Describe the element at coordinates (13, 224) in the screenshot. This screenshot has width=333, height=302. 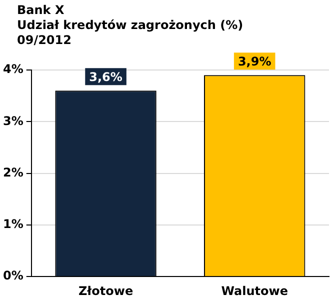
I see `y-tick-label: 1%` at that location.